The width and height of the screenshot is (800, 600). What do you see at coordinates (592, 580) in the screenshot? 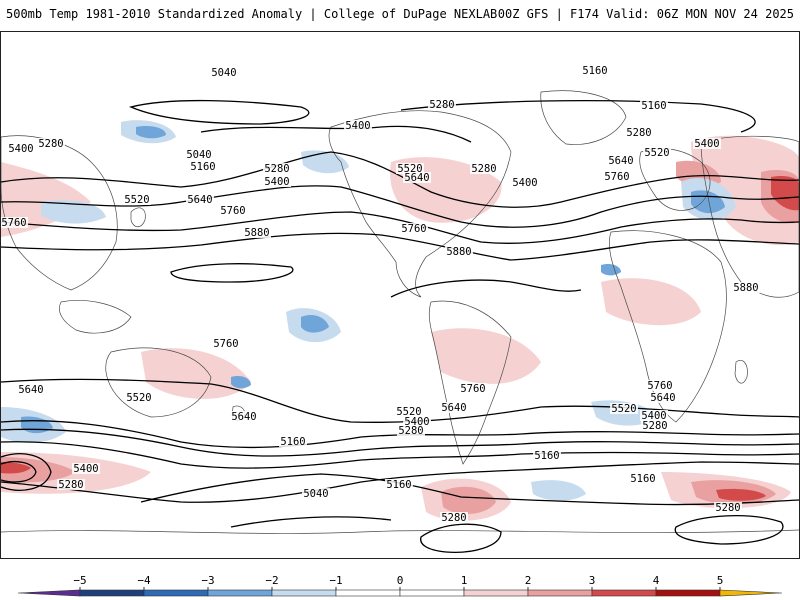
I see `colorbar-tick-label: 3` at bounding box center [592, 580].